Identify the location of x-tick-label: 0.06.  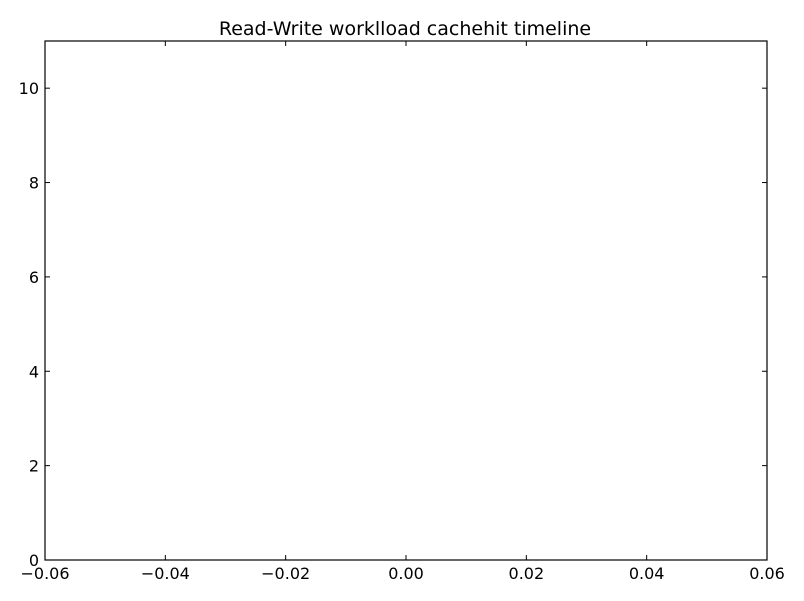
(767, 573).